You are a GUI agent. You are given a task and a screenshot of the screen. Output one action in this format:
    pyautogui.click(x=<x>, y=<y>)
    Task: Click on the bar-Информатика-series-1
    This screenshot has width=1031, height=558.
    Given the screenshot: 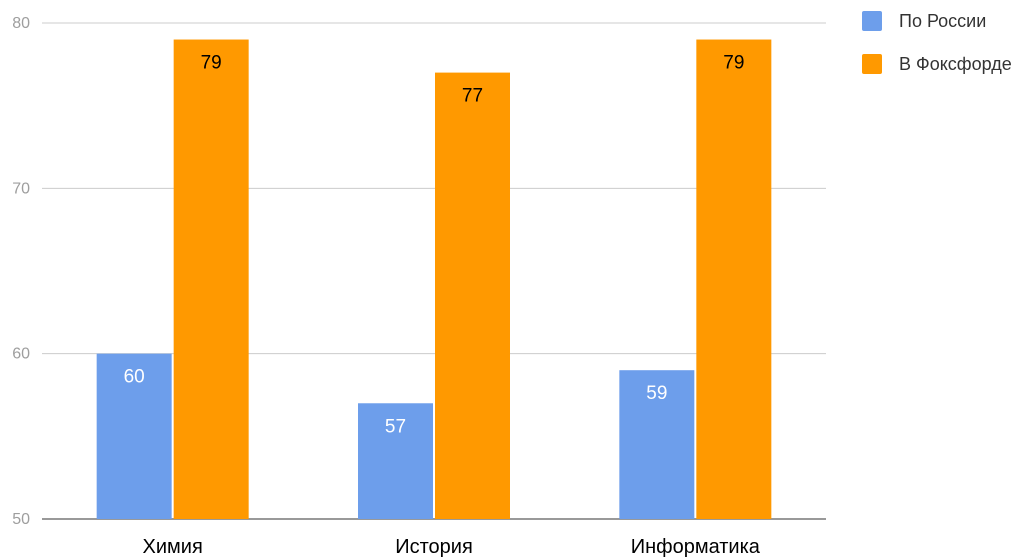 What is the action you would take?
    pyautogui.click(x=734, y=279)
    